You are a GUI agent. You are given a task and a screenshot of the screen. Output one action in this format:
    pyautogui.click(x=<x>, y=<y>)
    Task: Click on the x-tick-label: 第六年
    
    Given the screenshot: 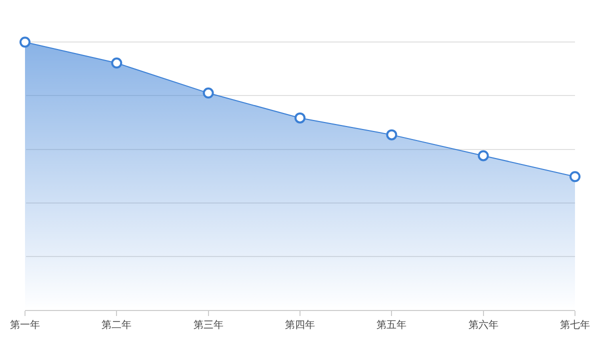 What is the action you would take?
    pyautogui.click(x=483, y=325)
    